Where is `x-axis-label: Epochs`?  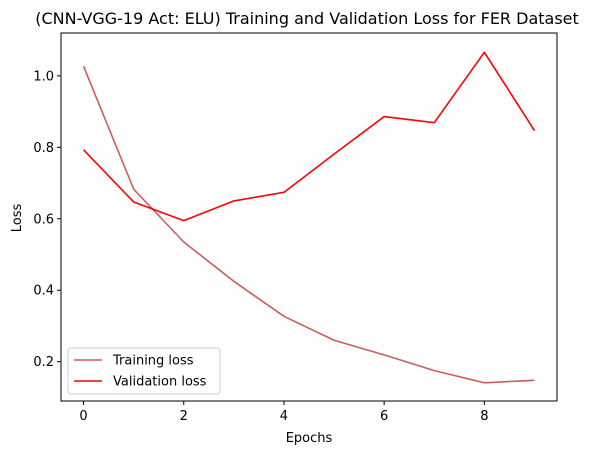 x-axis-label: Epochs is located at coordinates (309, 438).